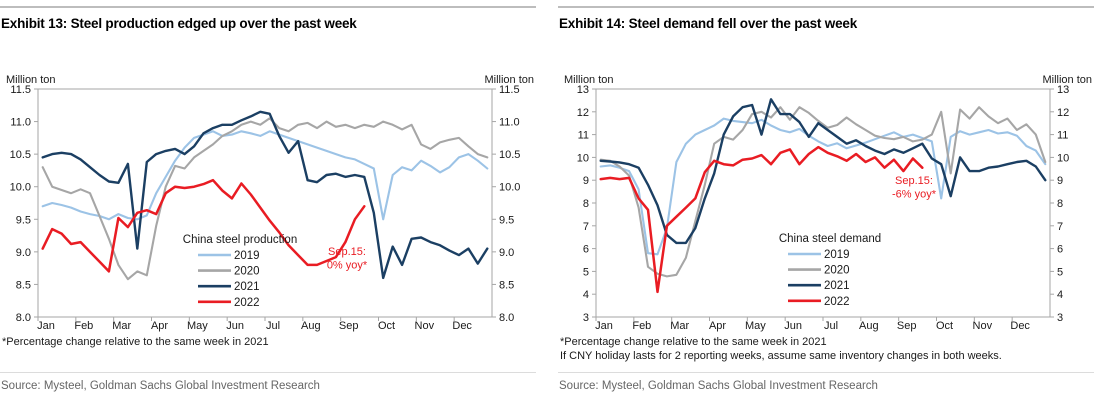 Image resolution: width=1094 pixels, height=406 pixels. Describe the element at coordinates (1060, 227) in the screenshot. I see `y-tick-label-right: 7` at that location.